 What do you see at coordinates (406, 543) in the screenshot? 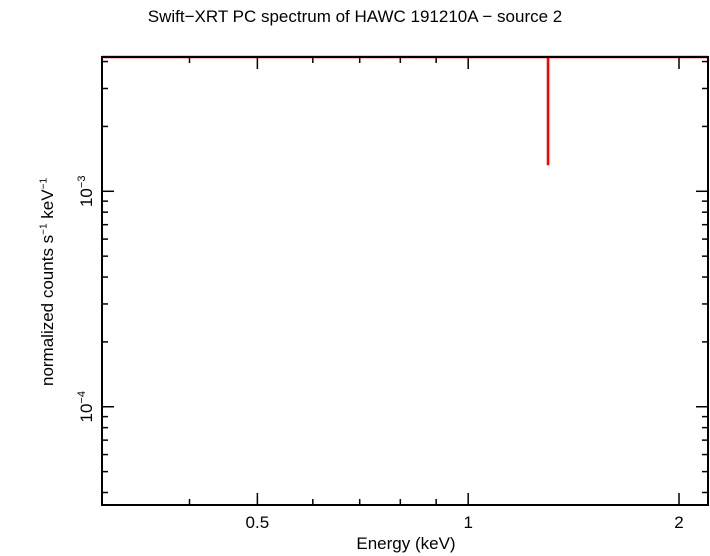
I see `x-axis-label: Energy (keV)` at bounding box center [406, 543].